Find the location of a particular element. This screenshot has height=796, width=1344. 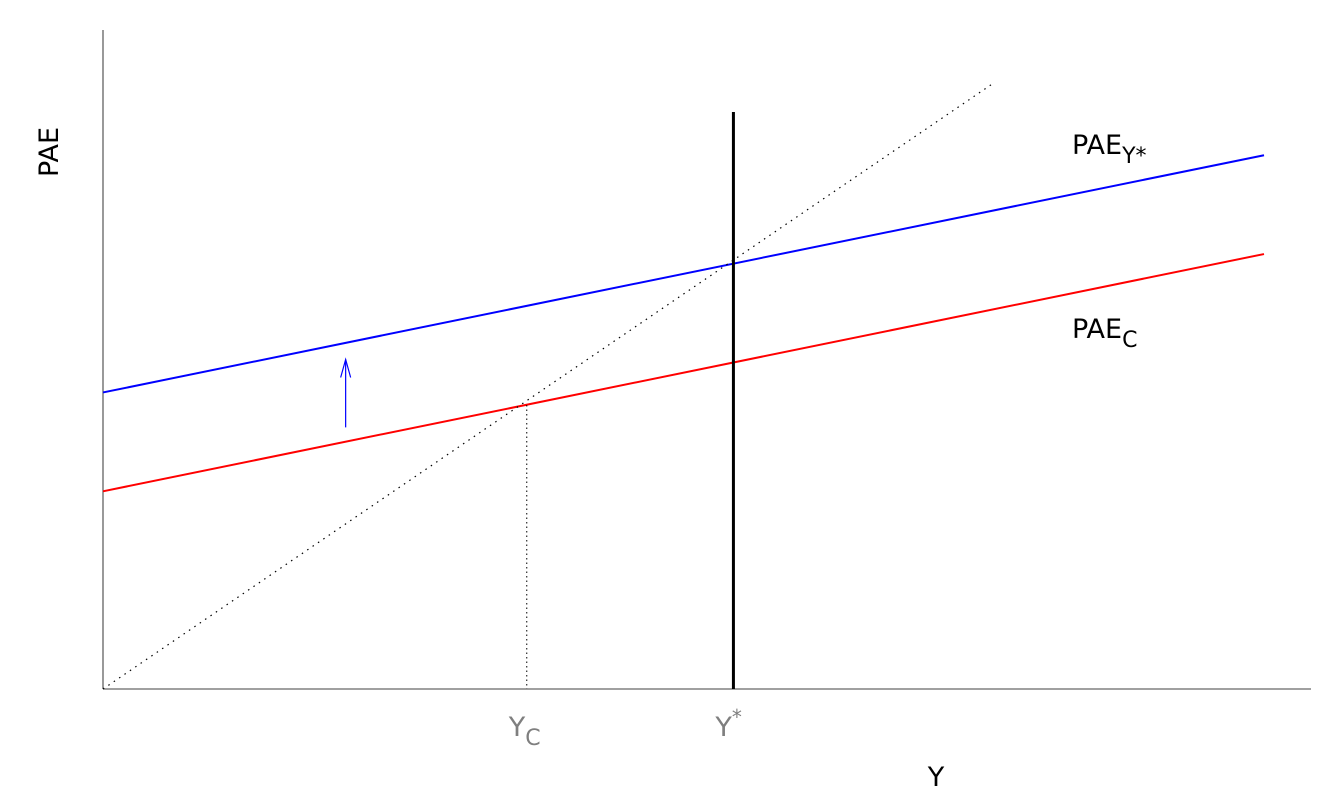

series-label-1: PAEC is located at coordinates (1104, 333).